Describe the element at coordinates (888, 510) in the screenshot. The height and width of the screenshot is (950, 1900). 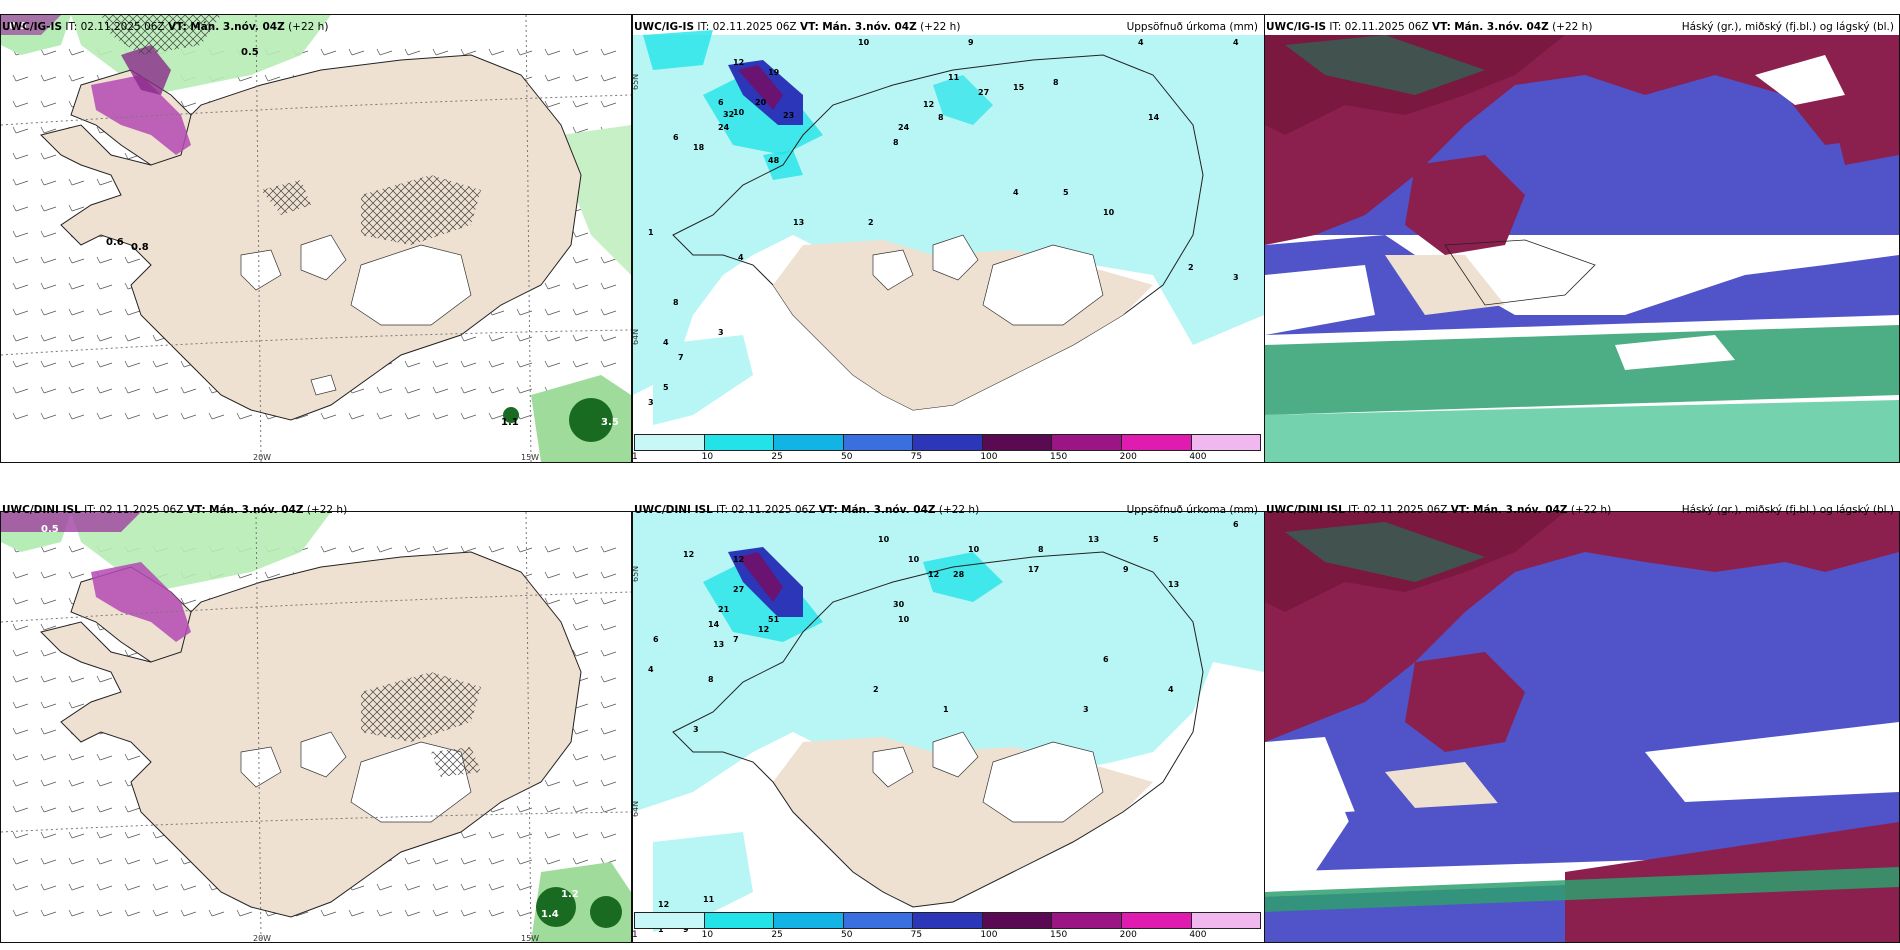
I see `vt-value: Mán. 3.nóv. 04Z` at that location.